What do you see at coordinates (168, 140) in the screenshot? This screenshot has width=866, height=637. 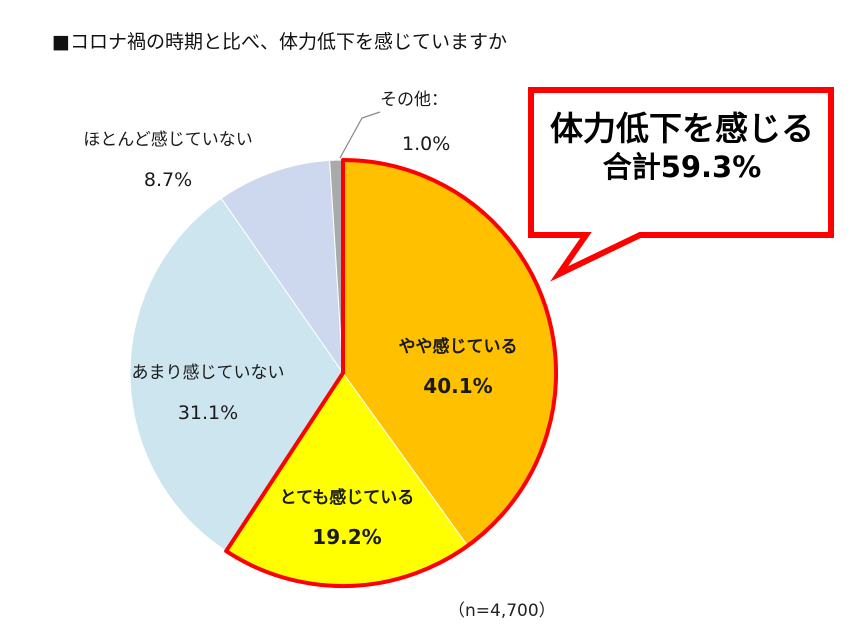 I see `slice-label-3: ほとんど感じていない` at bounding box center [168, 140].